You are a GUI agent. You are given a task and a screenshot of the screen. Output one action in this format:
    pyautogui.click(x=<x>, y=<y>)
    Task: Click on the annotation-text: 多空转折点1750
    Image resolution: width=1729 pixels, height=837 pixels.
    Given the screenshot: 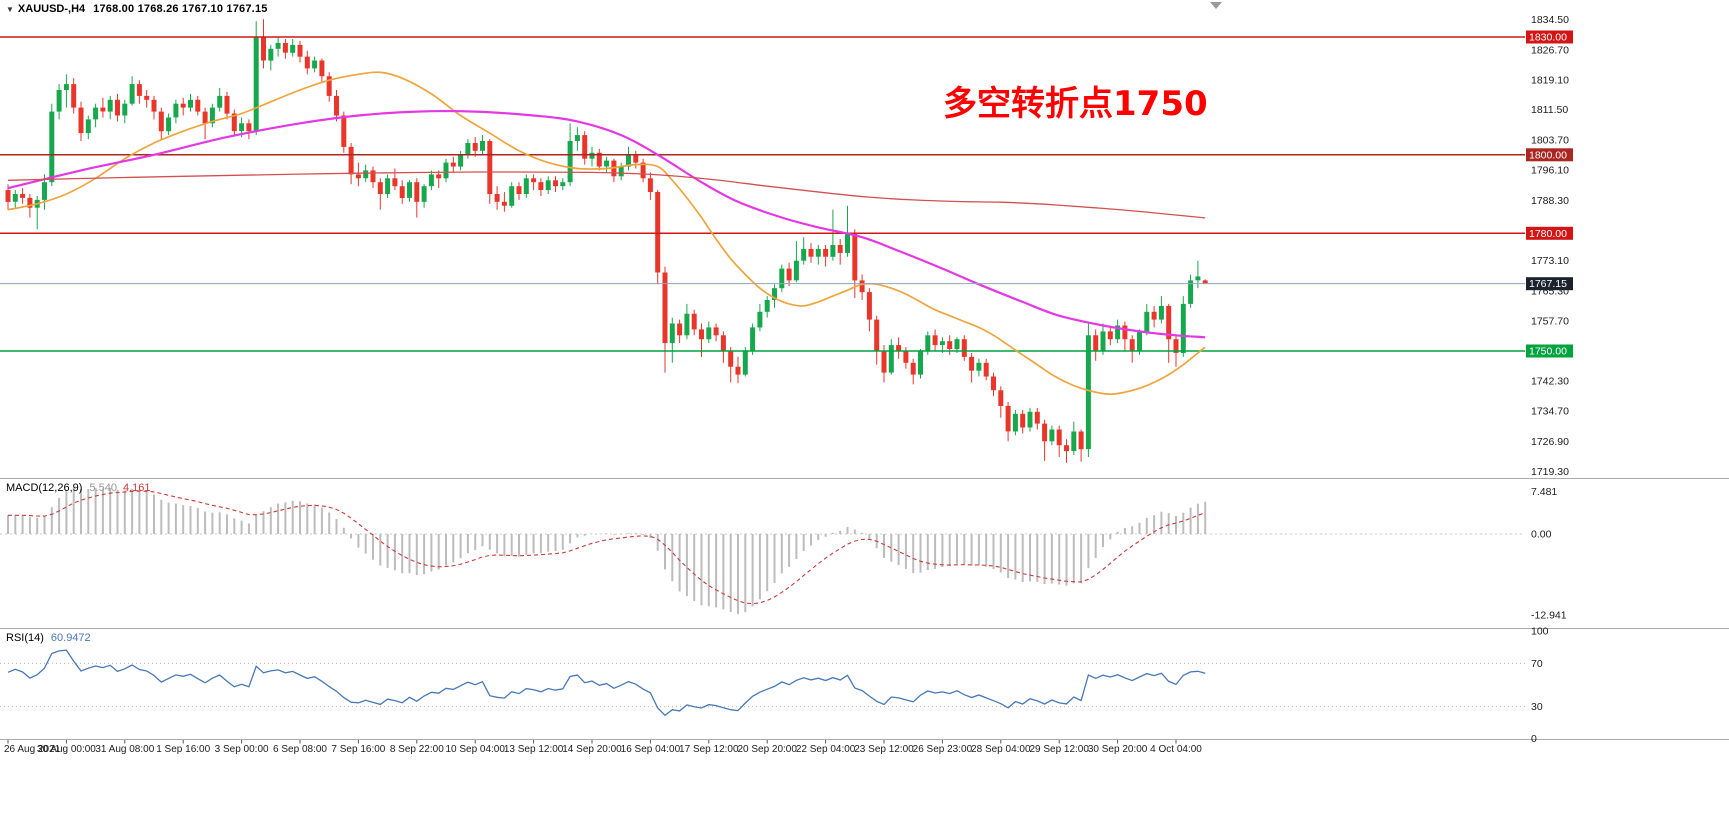 What is the action you would take?
    pyautogui.click(x=1075, y=104)
    